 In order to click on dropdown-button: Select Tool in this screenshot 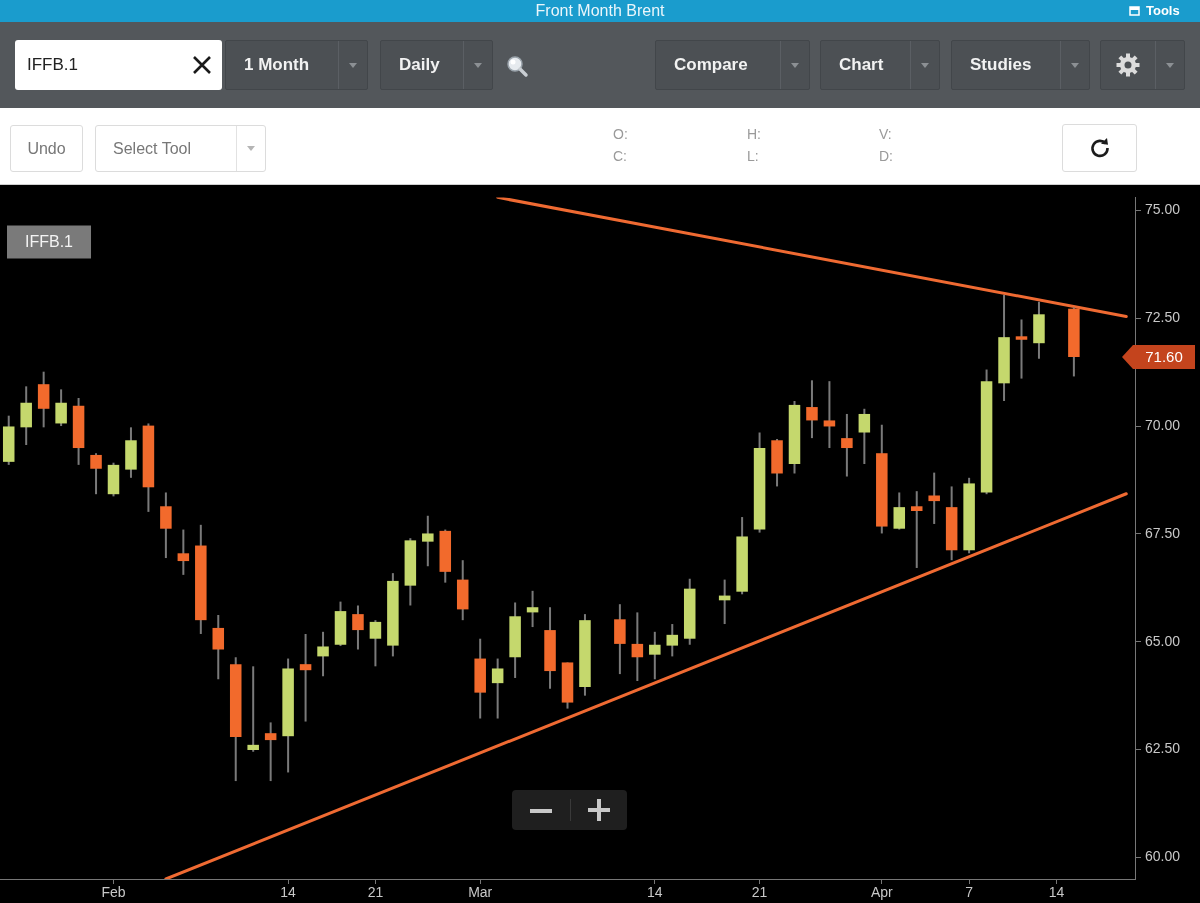, I will do `click(180, 148)`.